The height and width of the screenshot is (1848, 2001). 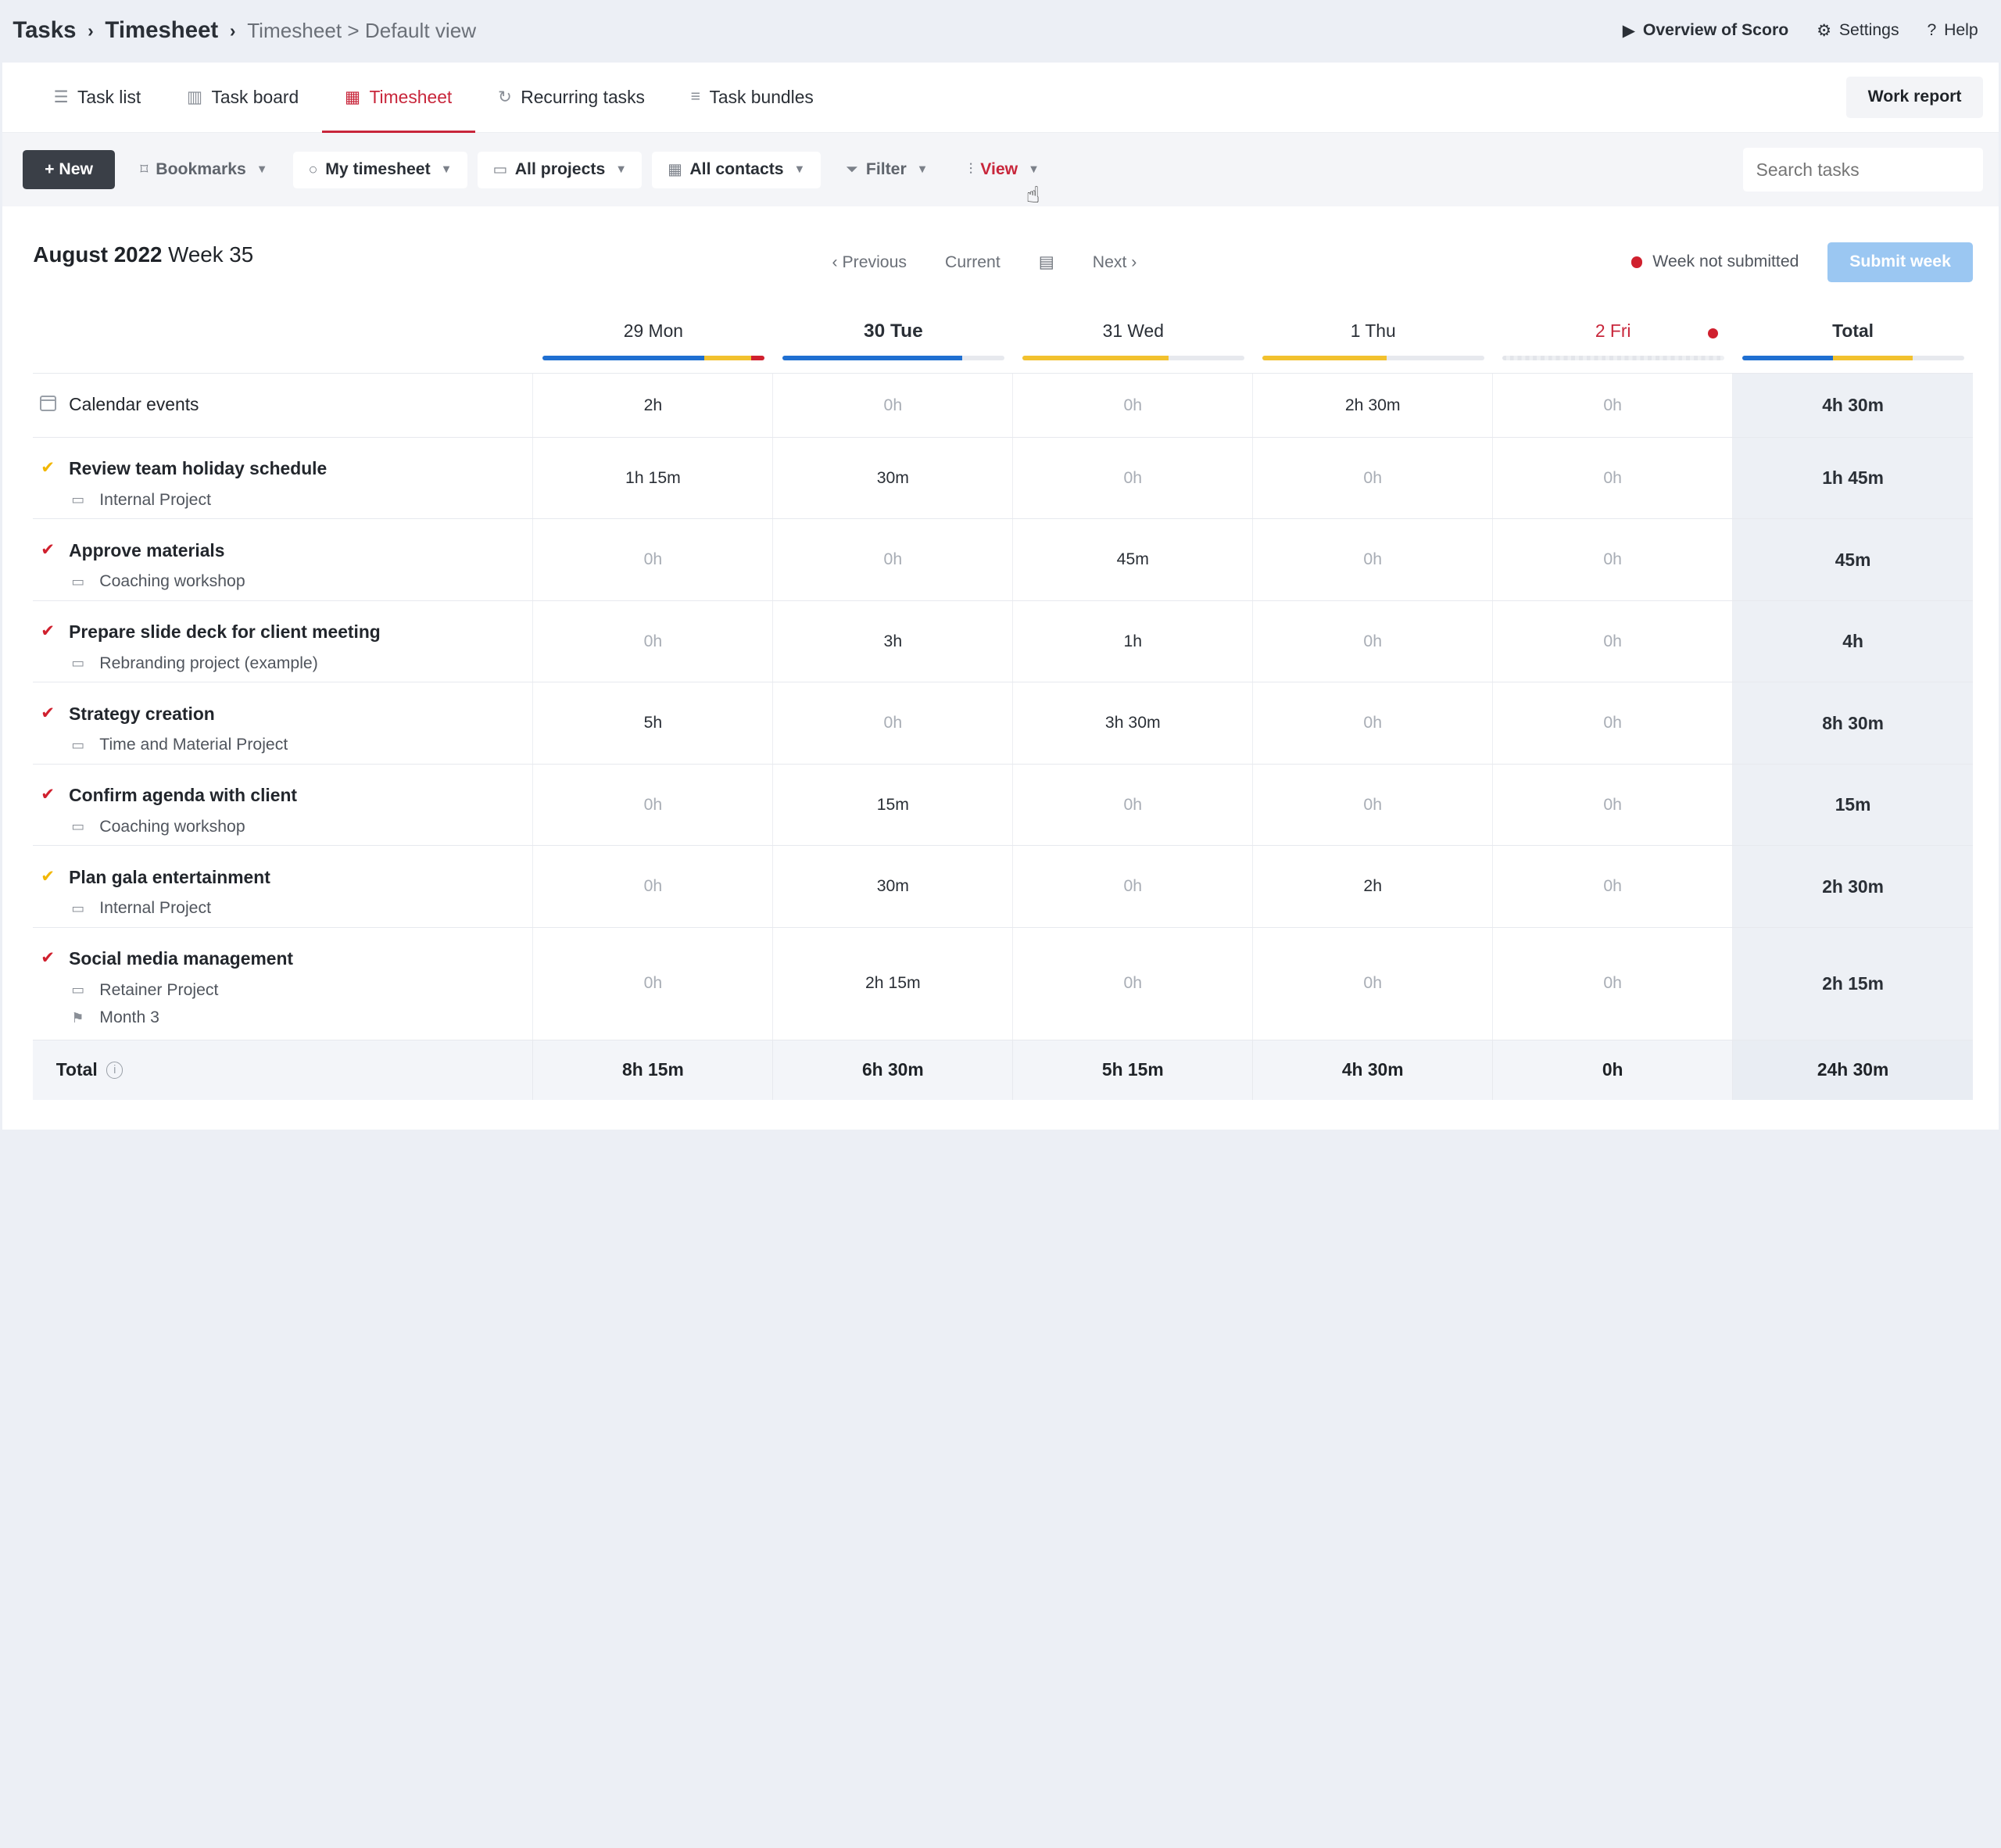 I want to click on breadcrumb-tasks: Tasks, so click(x=45, y=30).